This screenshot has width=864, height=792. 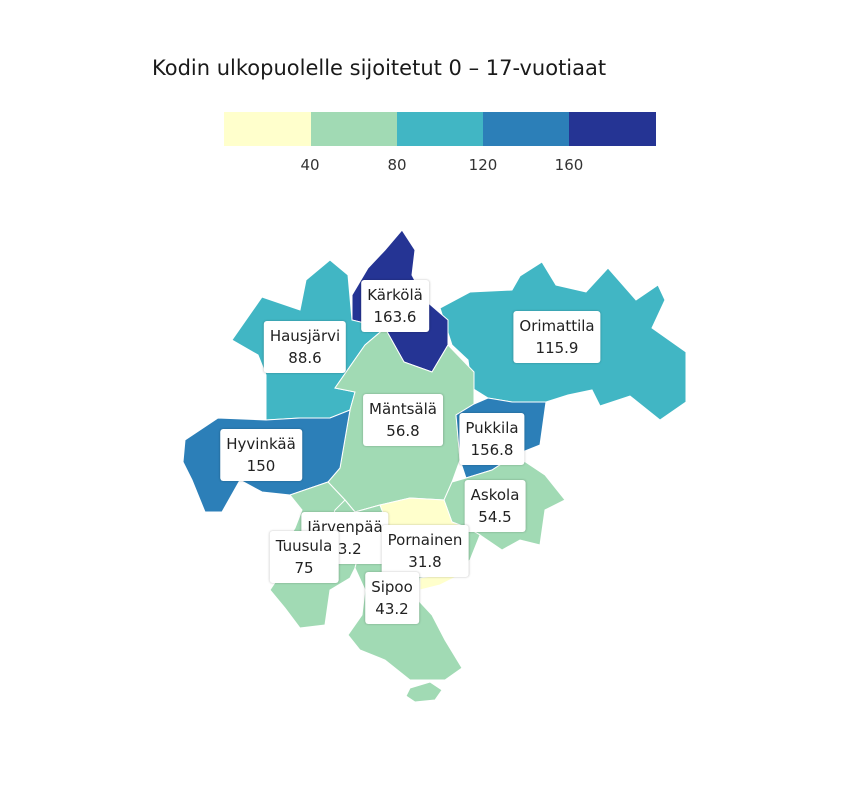 What do you see at coordinates (261, 455) in the screenshot?
I see `label-hyvinkaa: Hyvinkää 150` at bounding box center [261, 455].